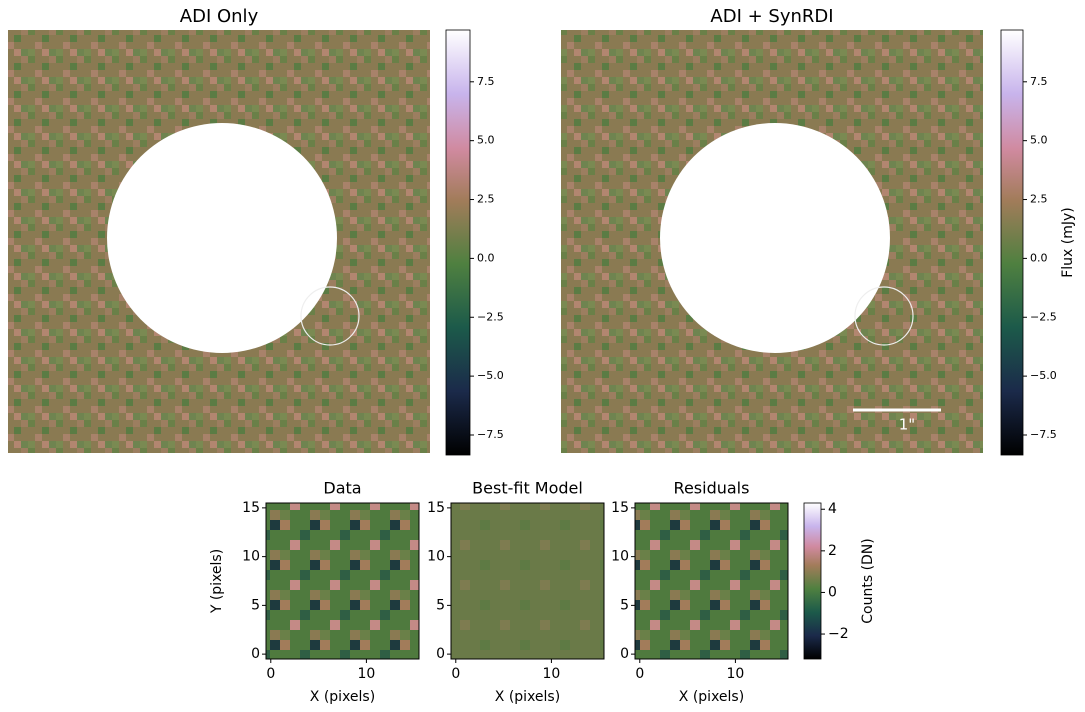 Image resolution: width=1085 pixels, height=712 pixels. I want to click on panel-title: Best-fit Model, so click(527, 488).